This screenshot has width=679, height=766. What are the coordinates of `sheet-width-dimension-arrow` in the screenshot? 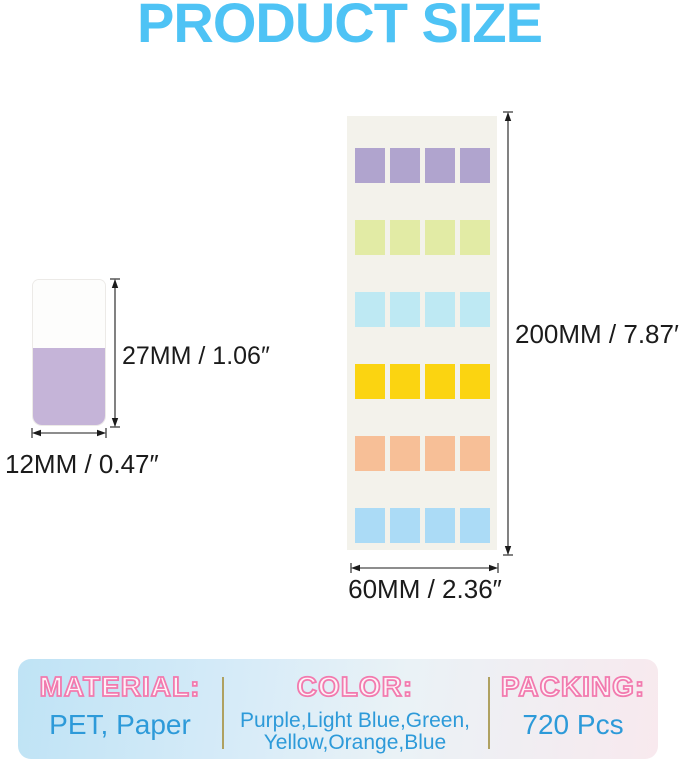 It's located at (424, 568).